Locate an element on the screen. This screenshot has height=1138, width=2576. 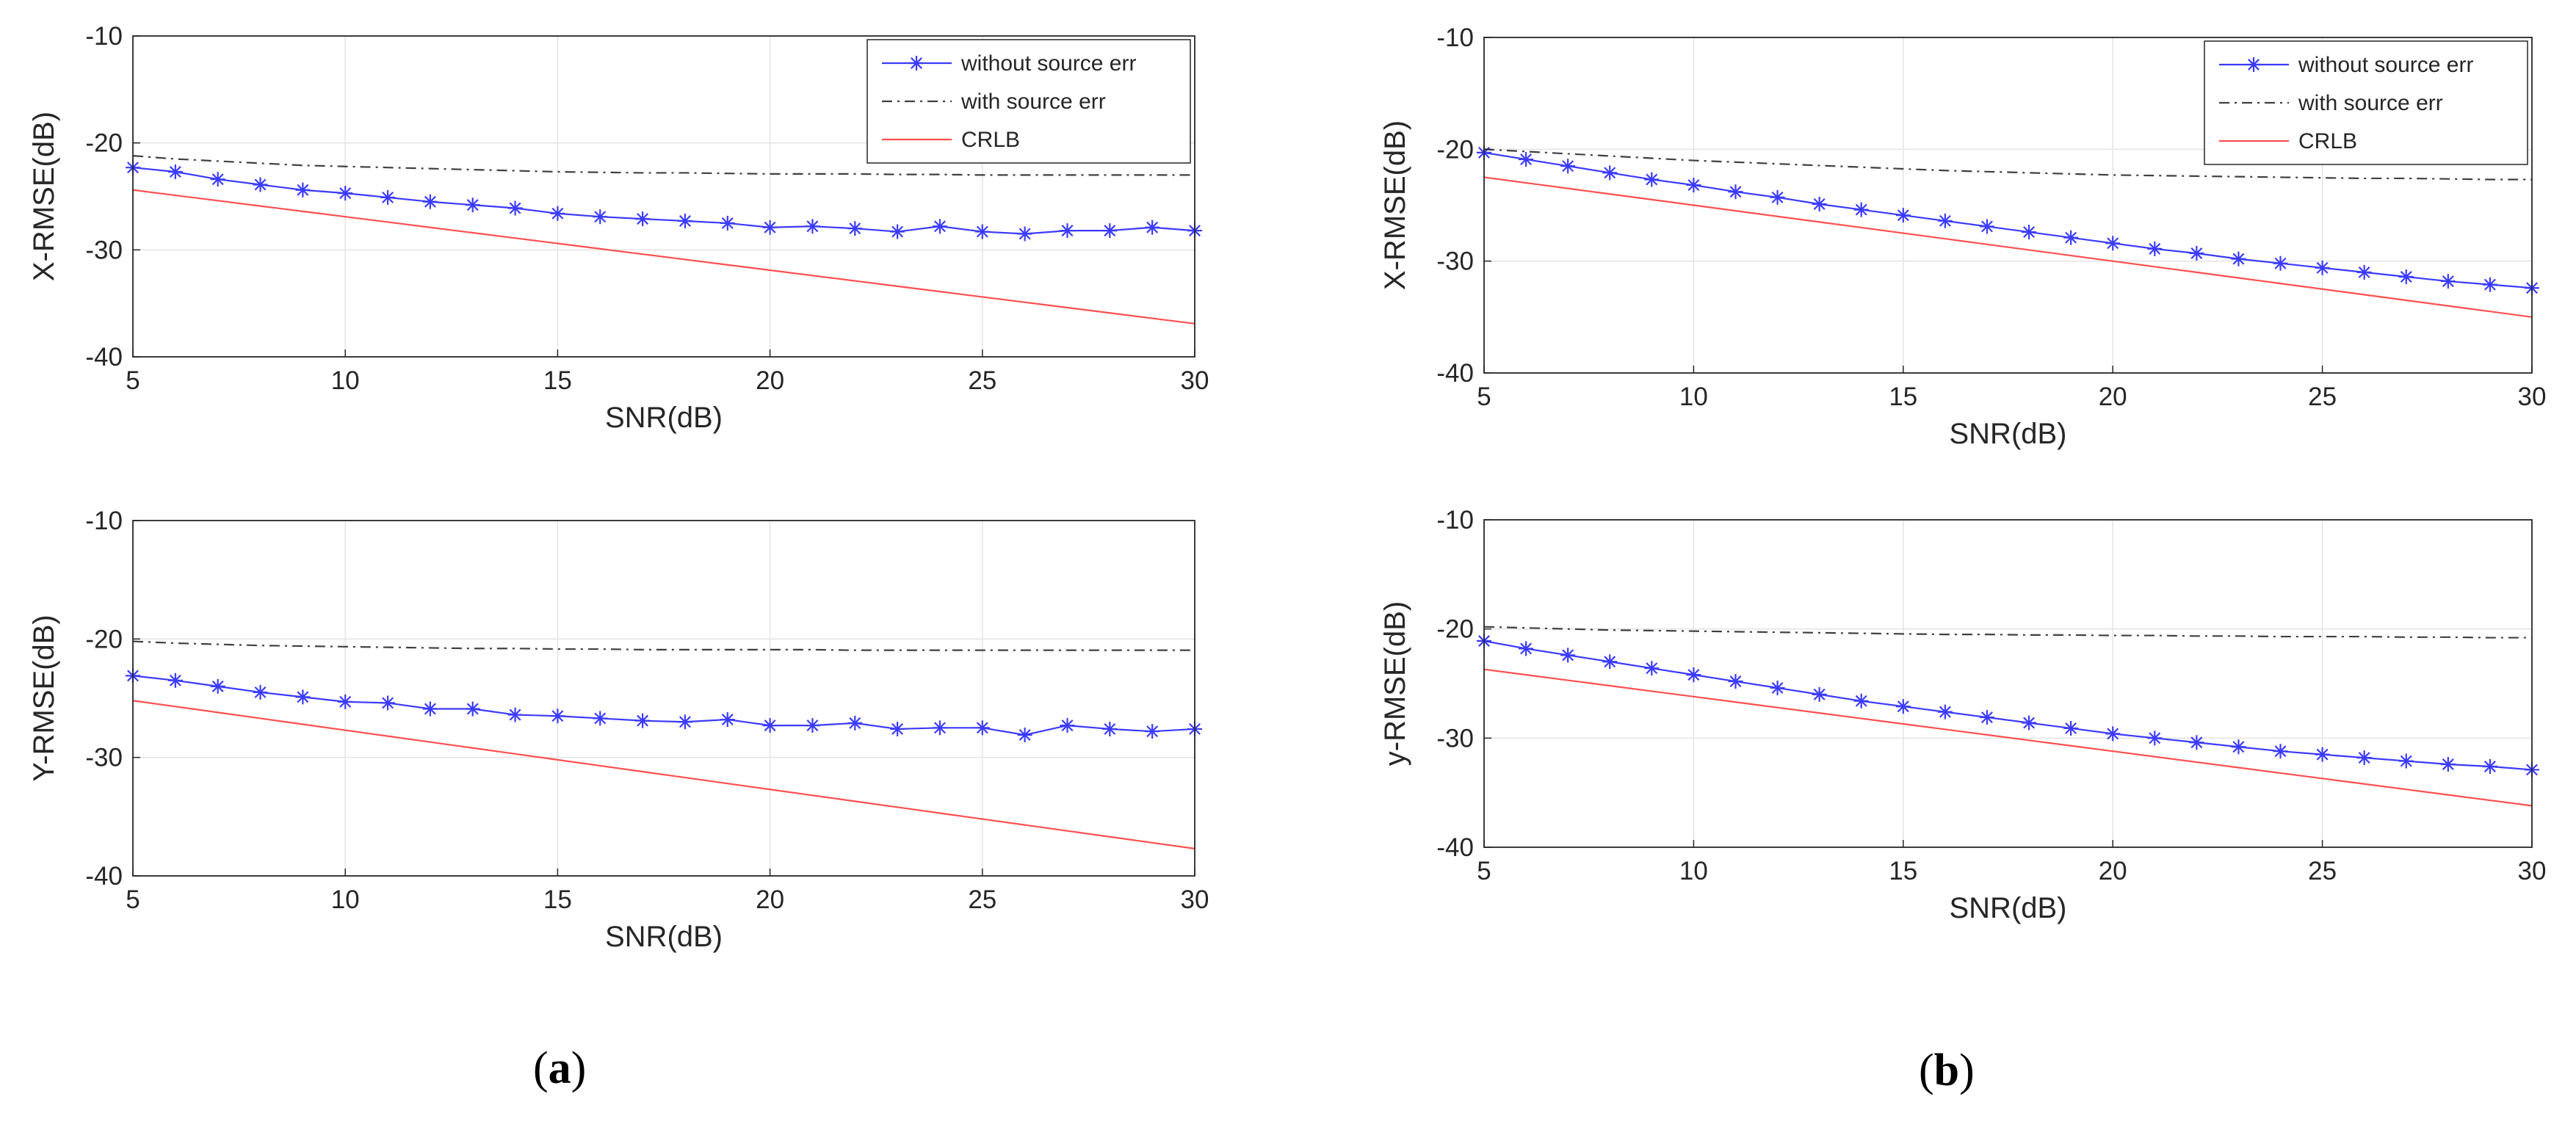
caption-b-letter: b is located at coordinates (1946, 1070).